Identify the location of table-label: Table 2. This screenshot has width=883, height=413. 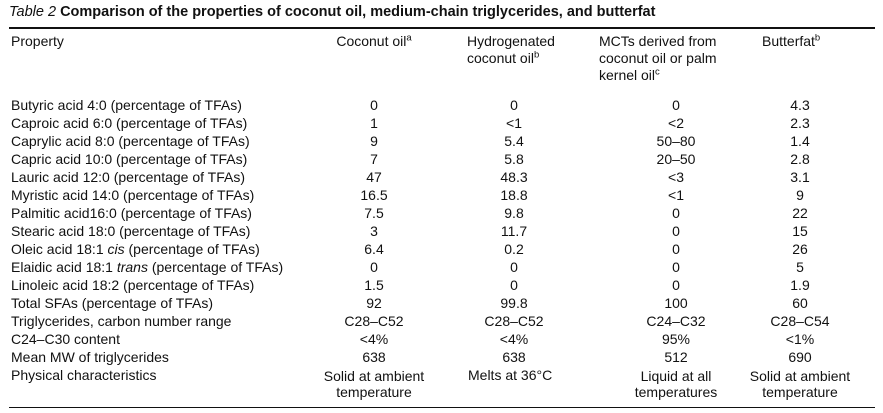
(33, 12).